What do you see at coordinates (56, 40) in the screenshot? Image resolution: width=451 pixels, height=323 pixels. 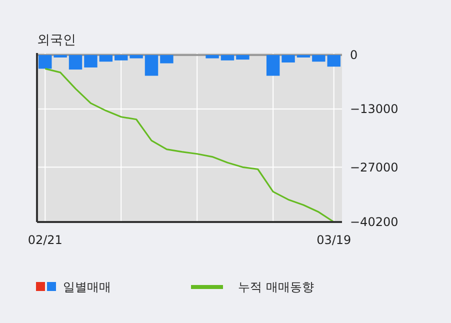 I see `chart-title: 외국인` at bounding box center [56, 40].